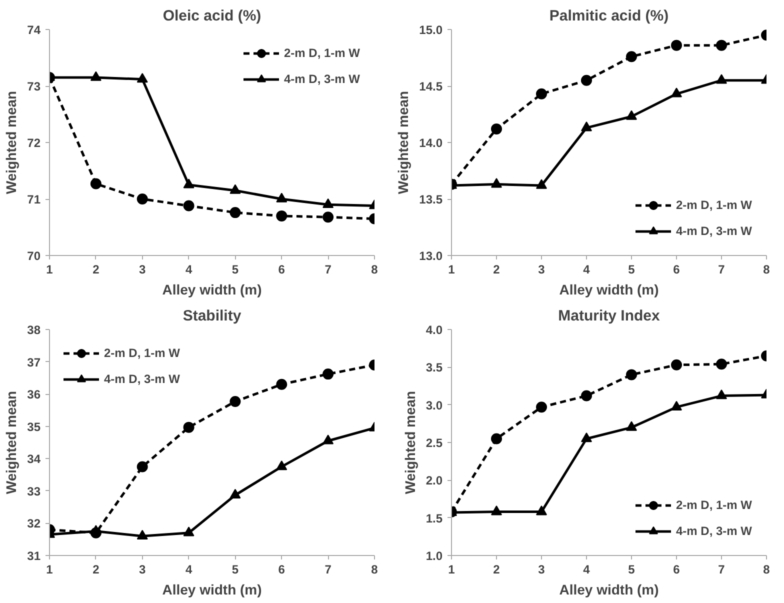 Image resolution: width=784 pixels, height=603 pixels. Describe the element at coordinates (431, 256) in the screenshot. I see `y-tick-label: 13.0` at that location.